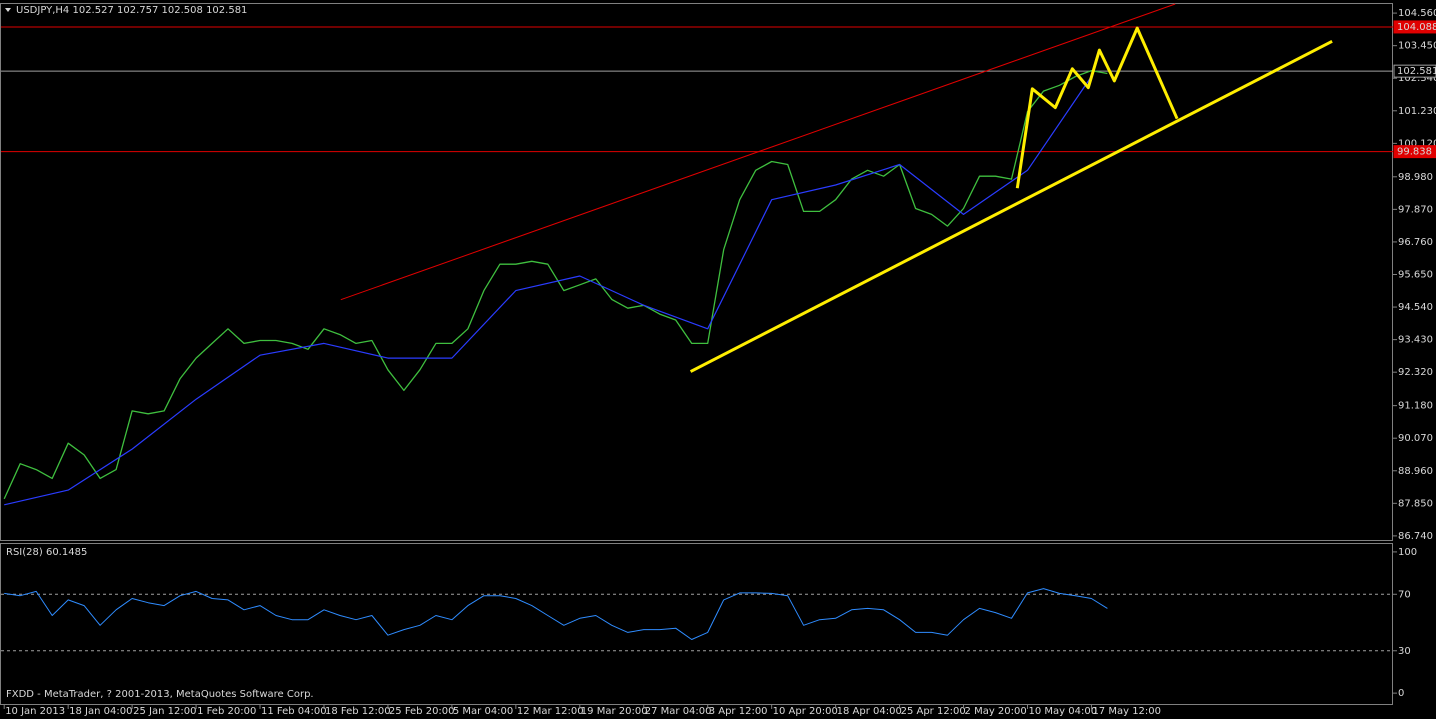  I want to click on x-tick-label: 25 Jan 12:00, so click(164, 711).